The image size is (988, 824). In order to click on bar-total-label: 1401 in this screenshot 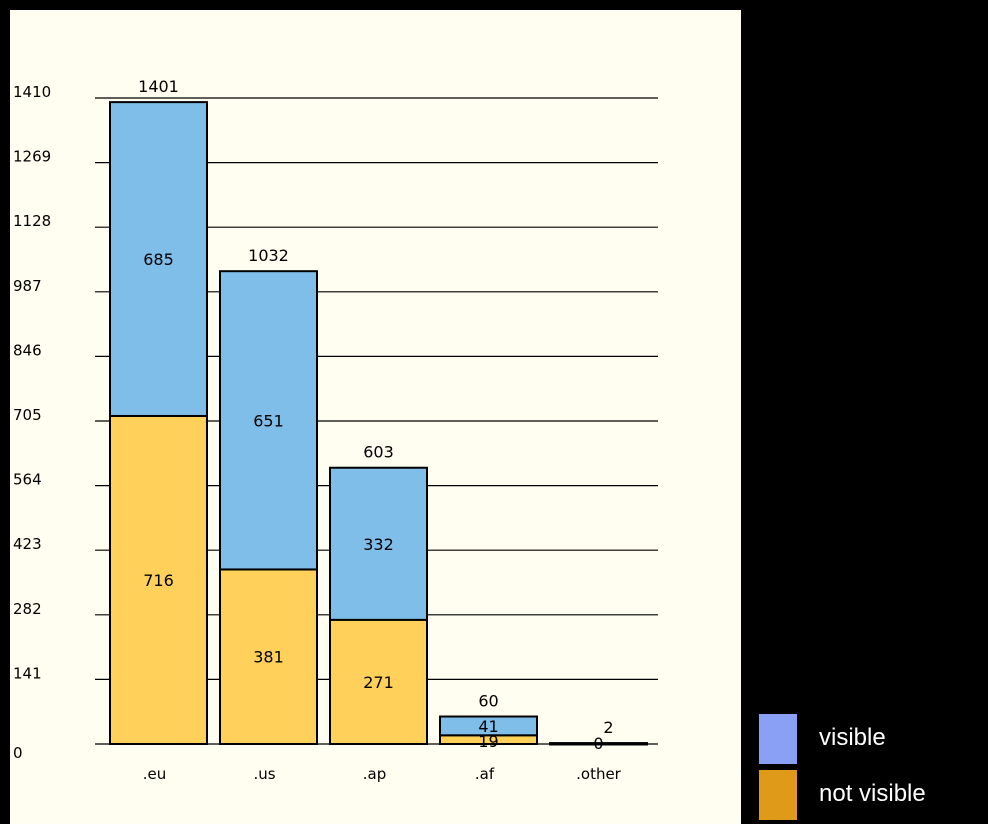, I will do `click(158, 86)`.